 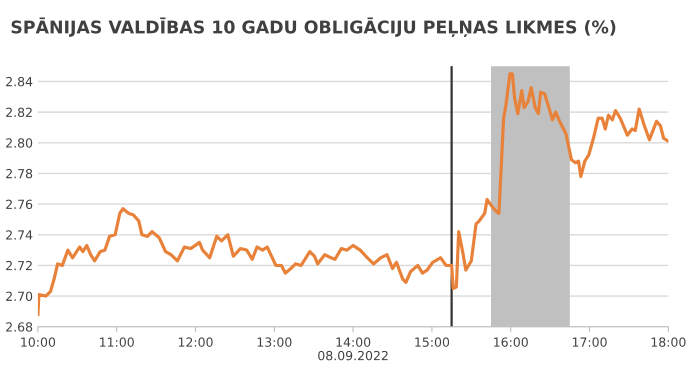 I want to click on y-tick-label: 2.68, so click(x=19, y=327).